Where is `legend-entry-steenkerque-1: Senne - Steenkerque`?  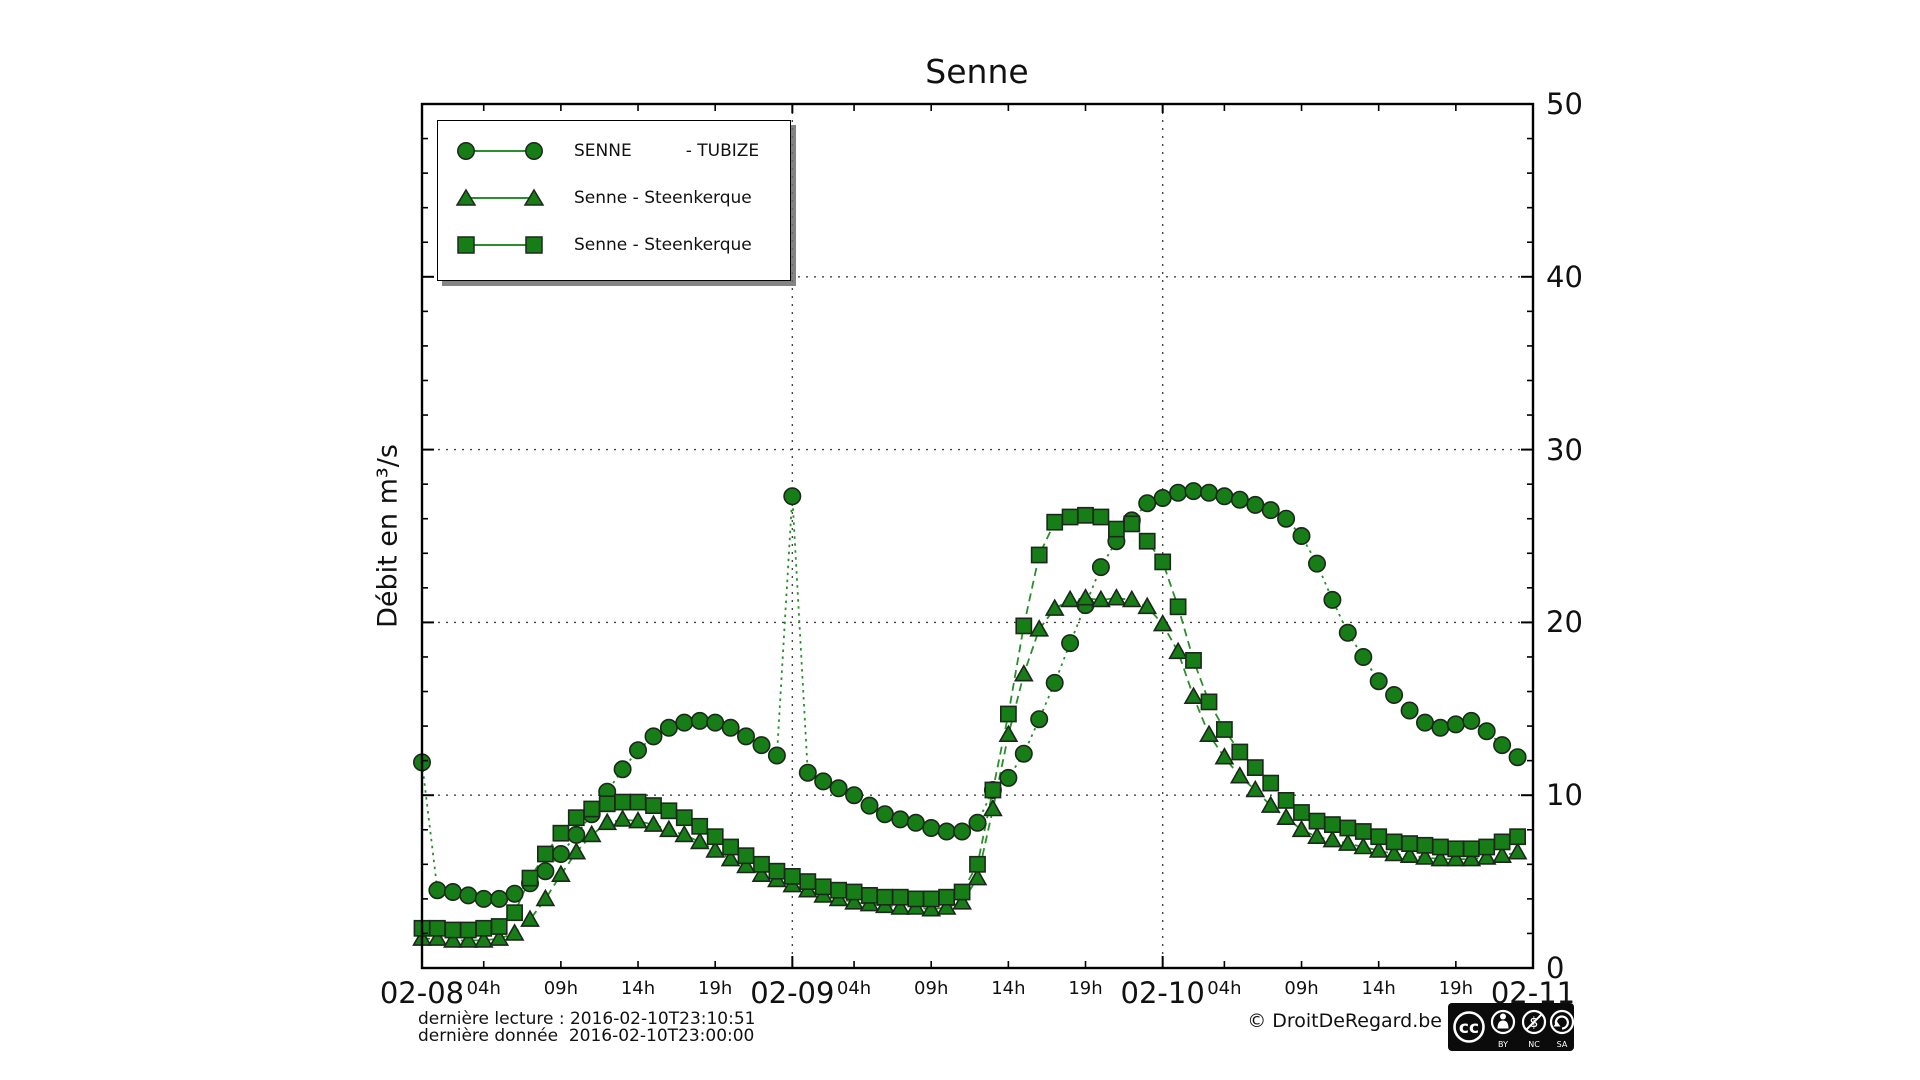
legend-entry-steenkerque-1: Senne - Steenkerque is located at coordinates (603, 198).